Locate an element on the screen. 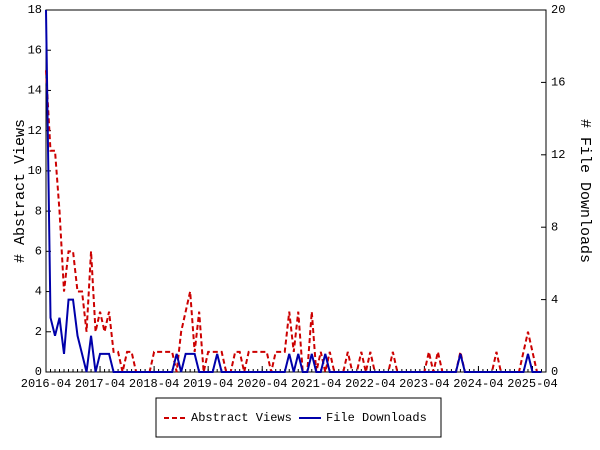 The height and width of the screenshot is (450, 600). legend is located at coordinates (298, 417).